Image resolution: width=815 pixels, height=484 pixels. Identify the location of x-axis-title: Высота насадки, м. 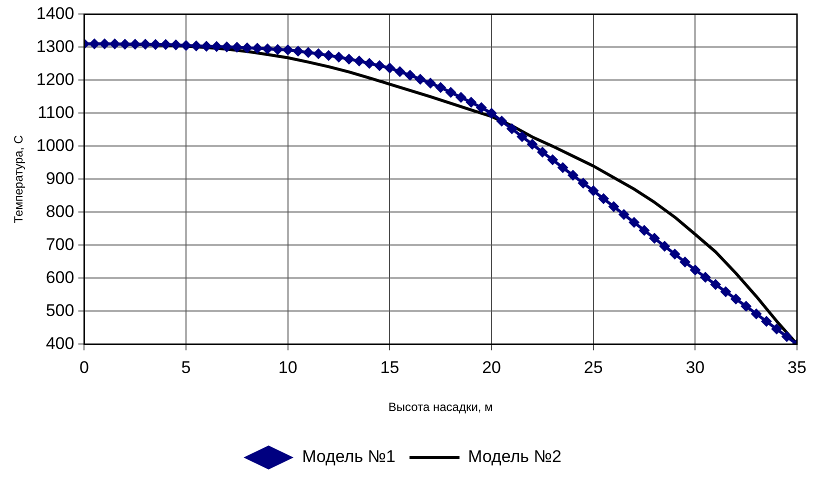
(440, 407).